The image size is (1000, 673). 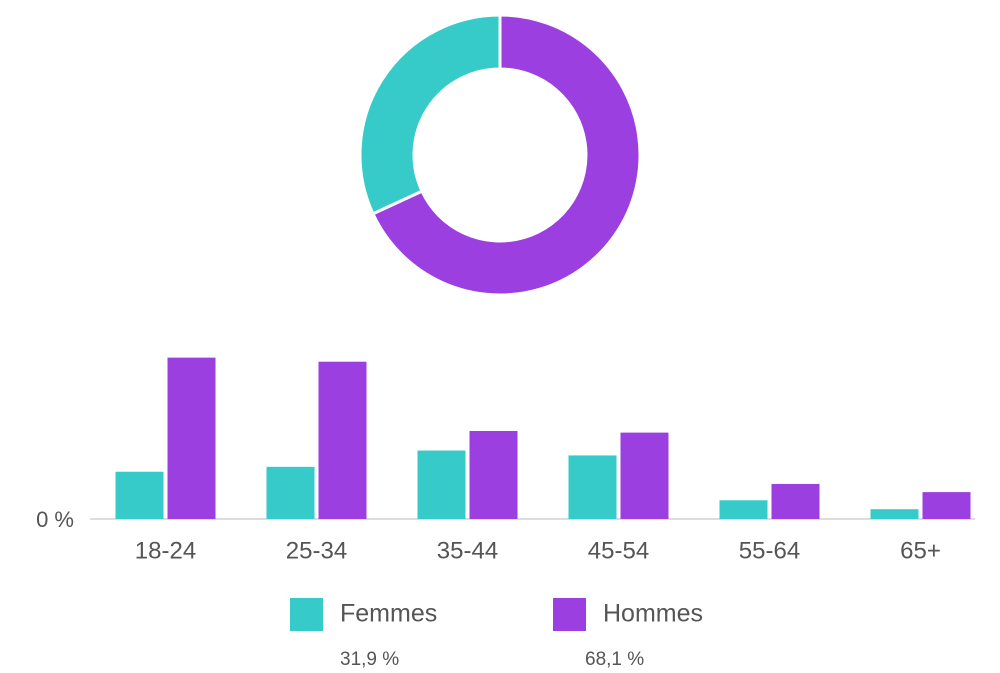 I want to click on legend-label: Femmes, so click(x=388, y=614).